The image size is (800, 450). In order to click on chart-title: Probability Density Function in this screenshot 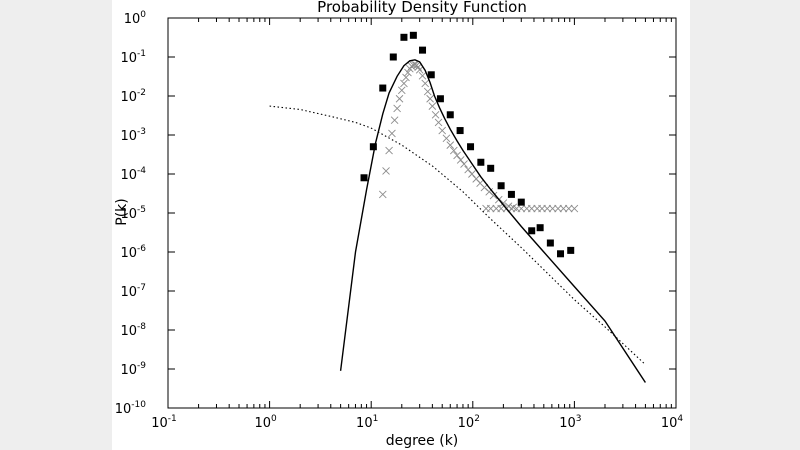, I will do `click(422, 8)`.